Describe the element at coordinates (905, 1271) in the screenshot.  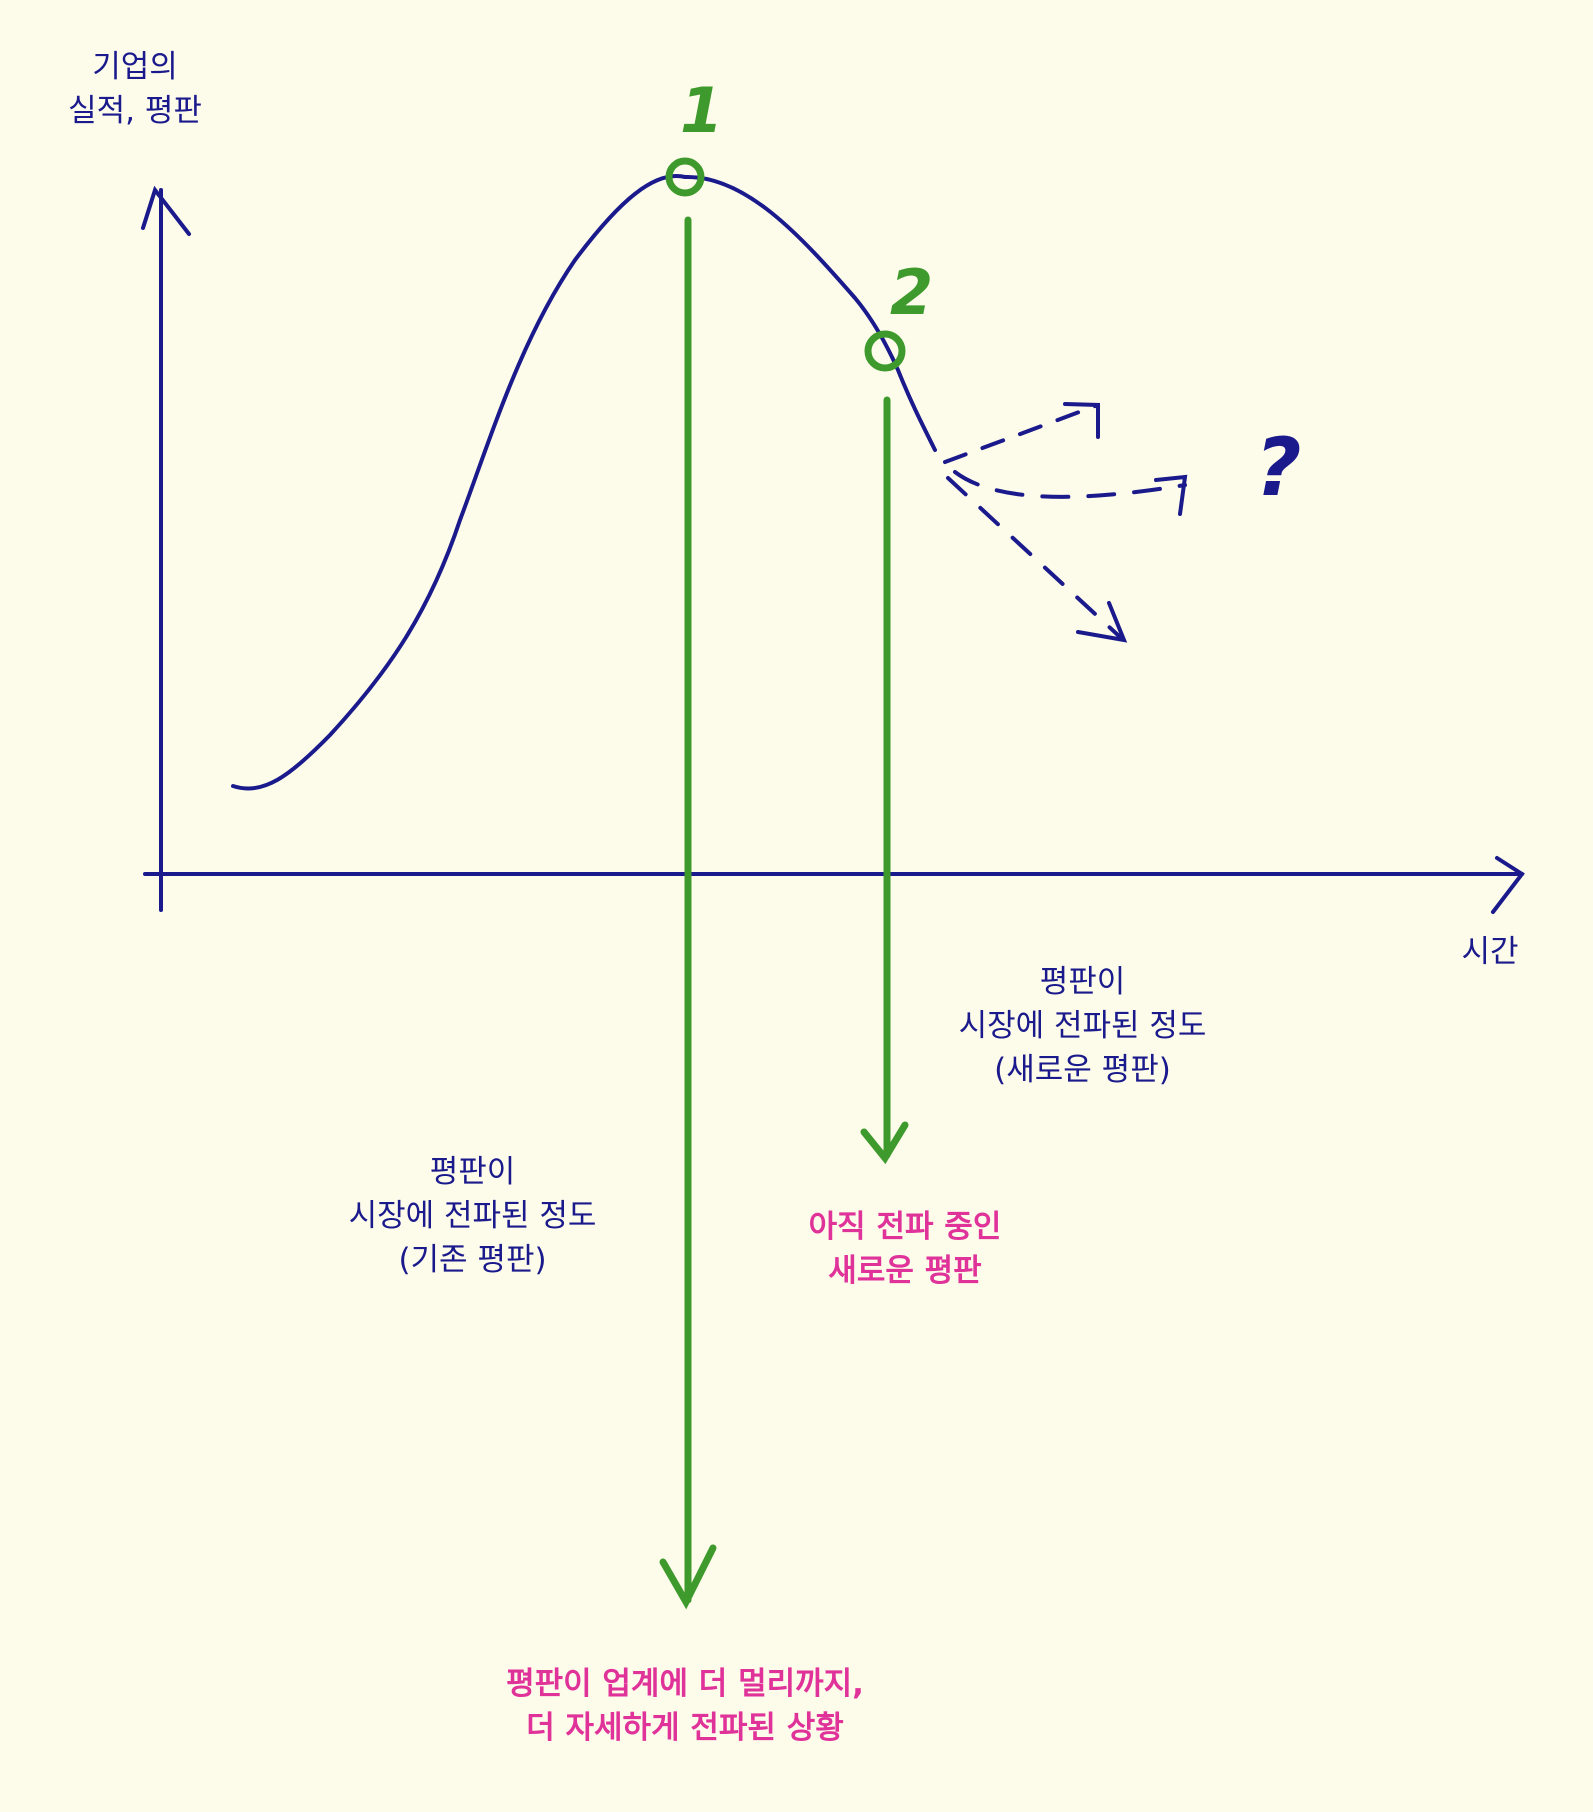
I see `highlight-new-line-2: 새로운 평판` at that location.